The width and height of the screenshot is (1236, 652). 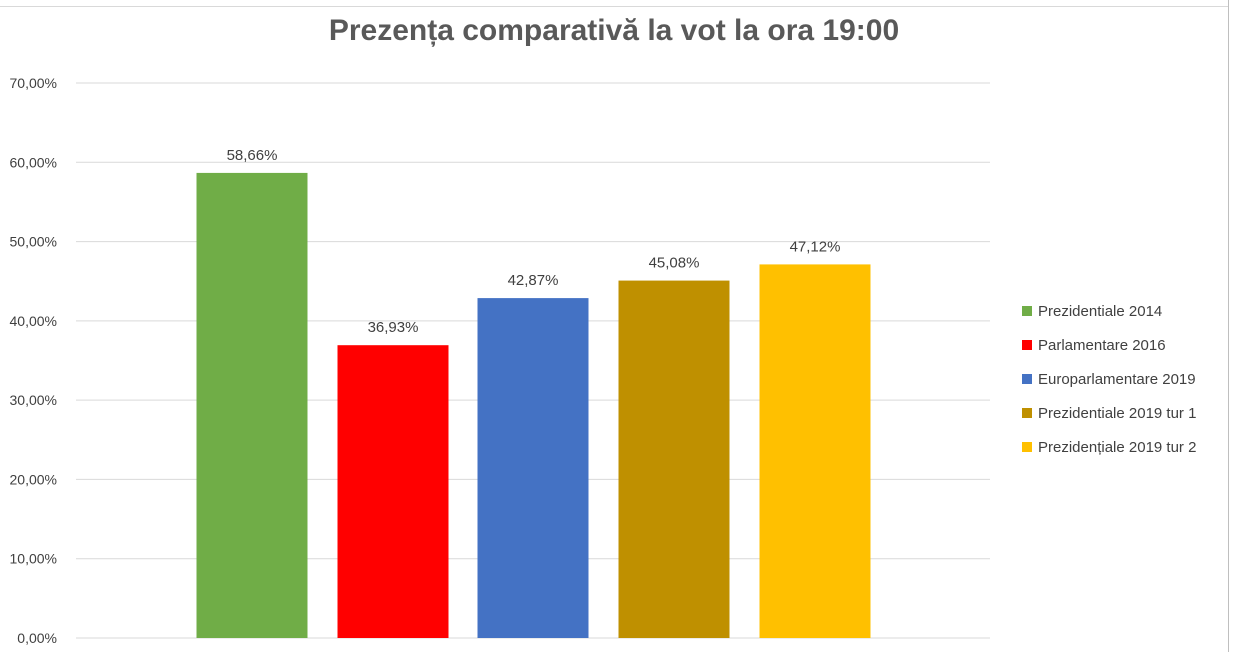 I want to click on y-tick-label: 20,00%, so click(x=33, y=479).